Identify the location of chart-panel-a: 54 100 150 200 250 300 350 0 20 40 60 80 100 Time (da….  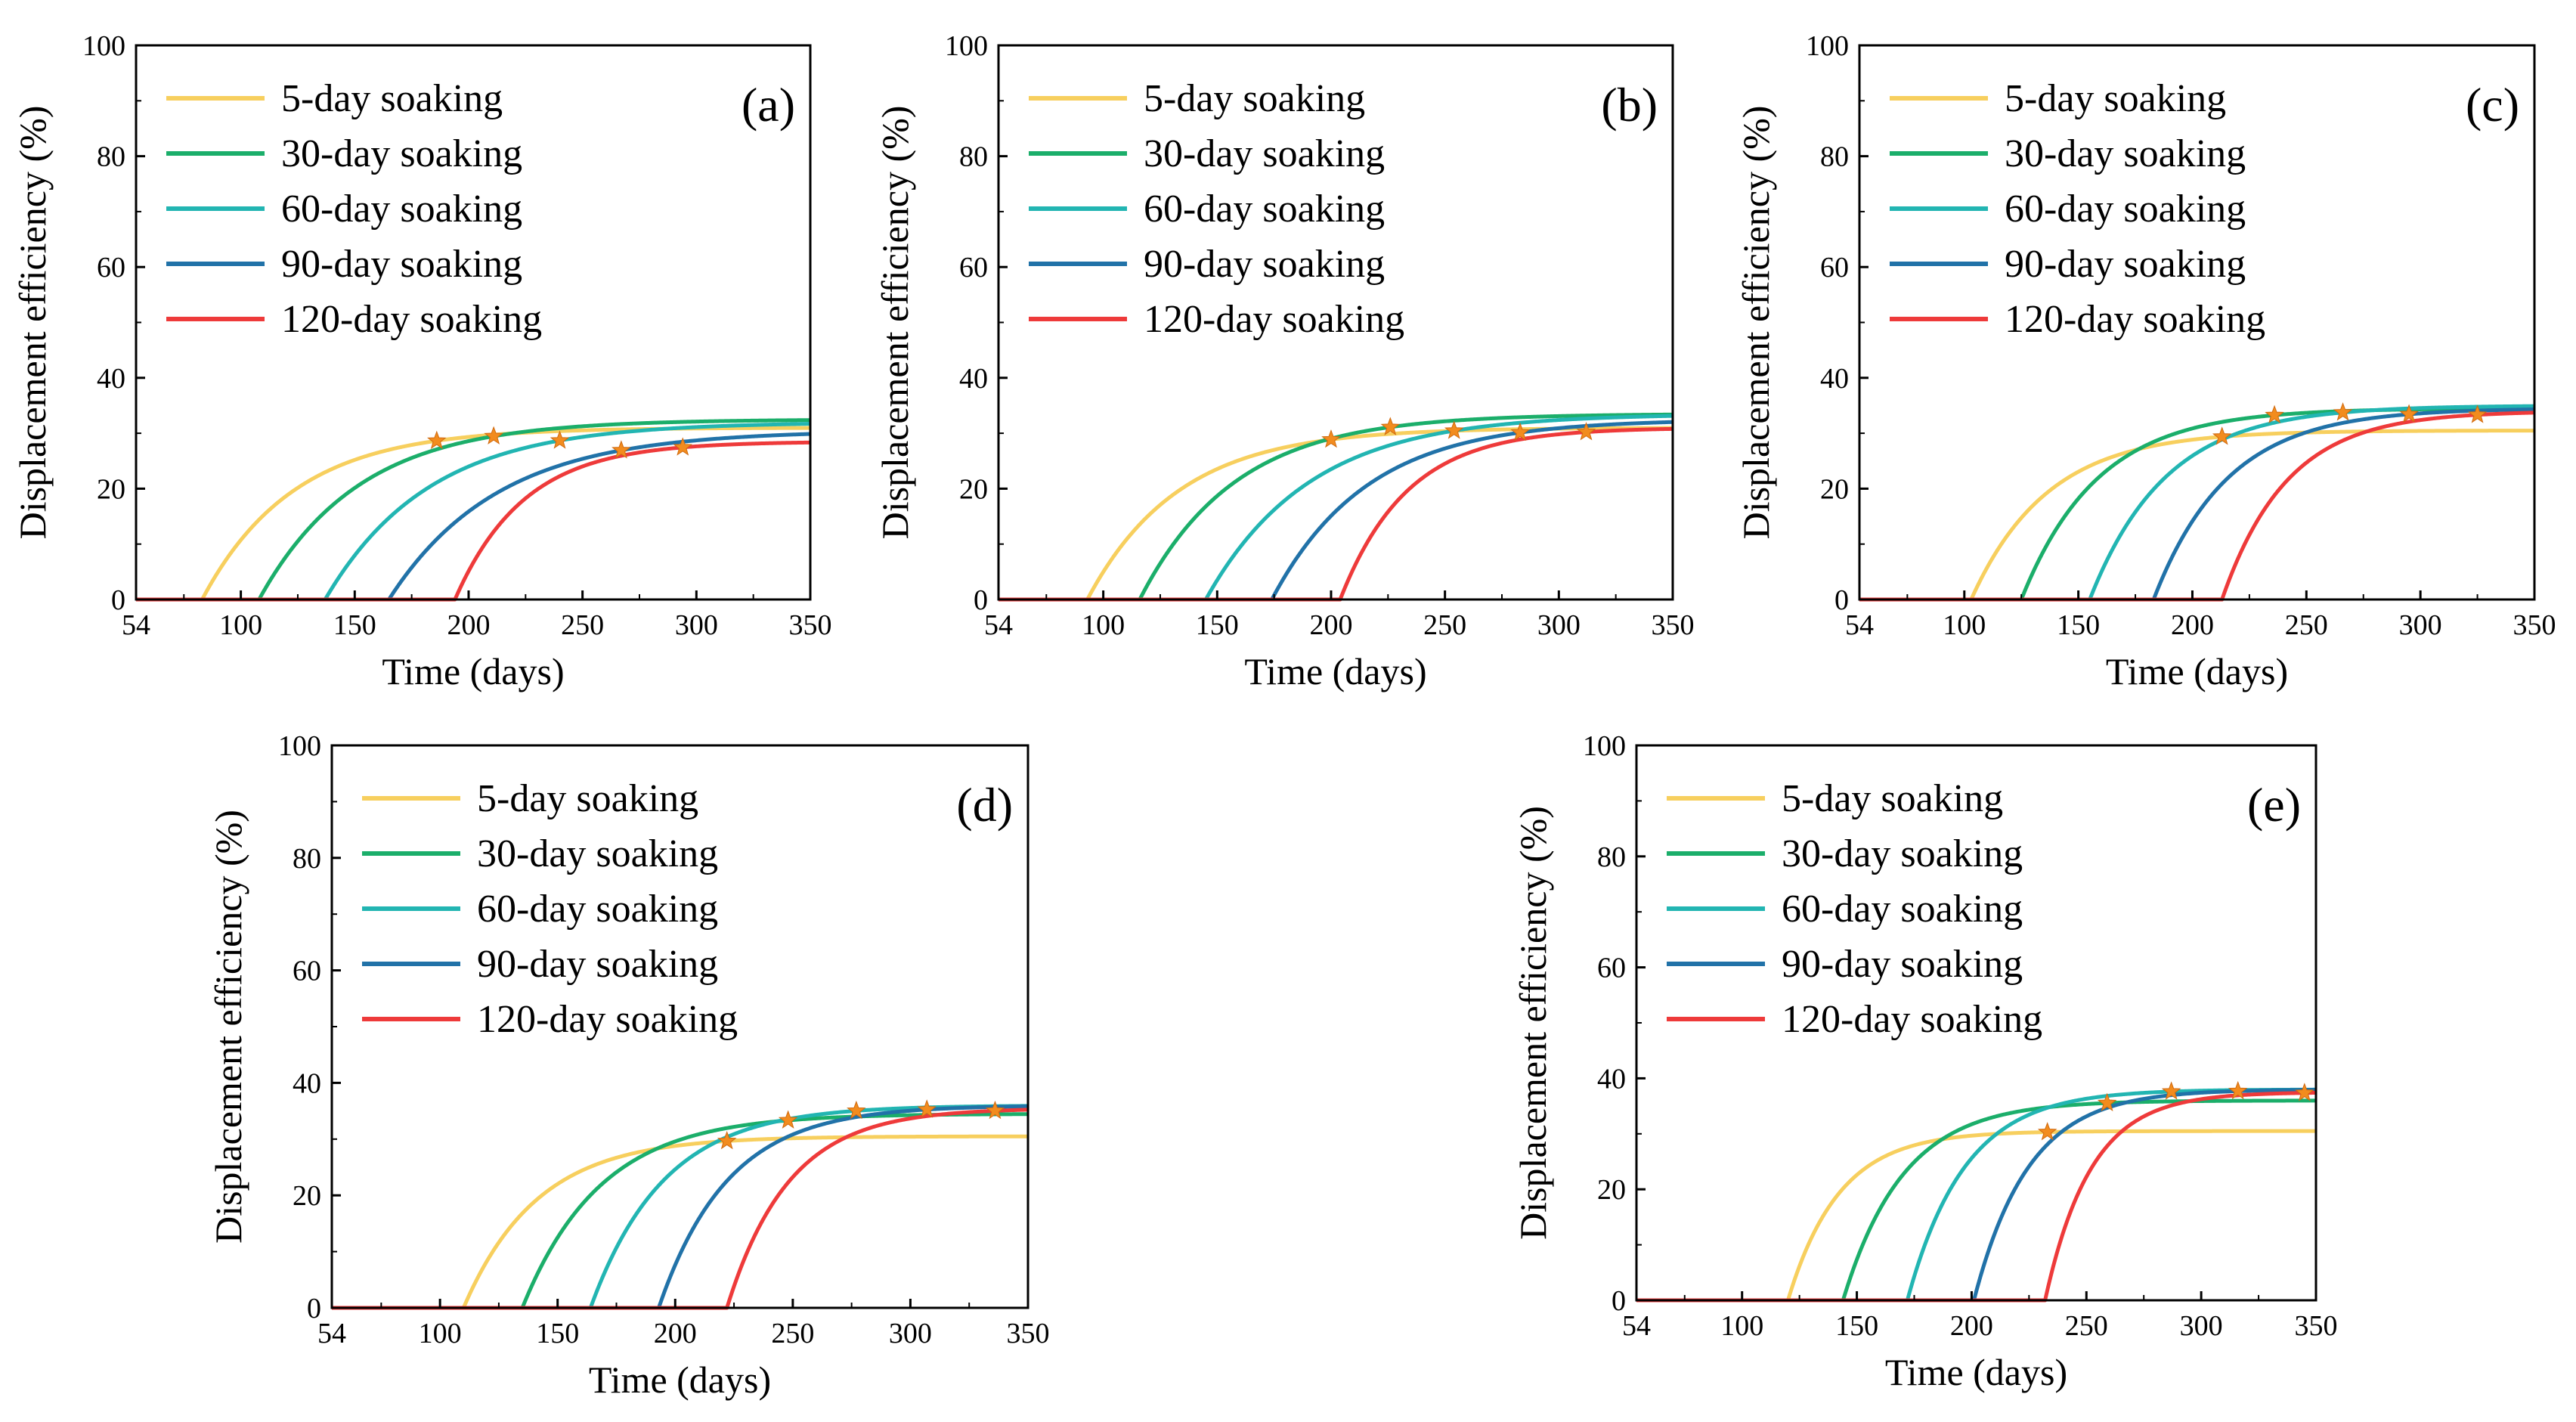
(421, 361).